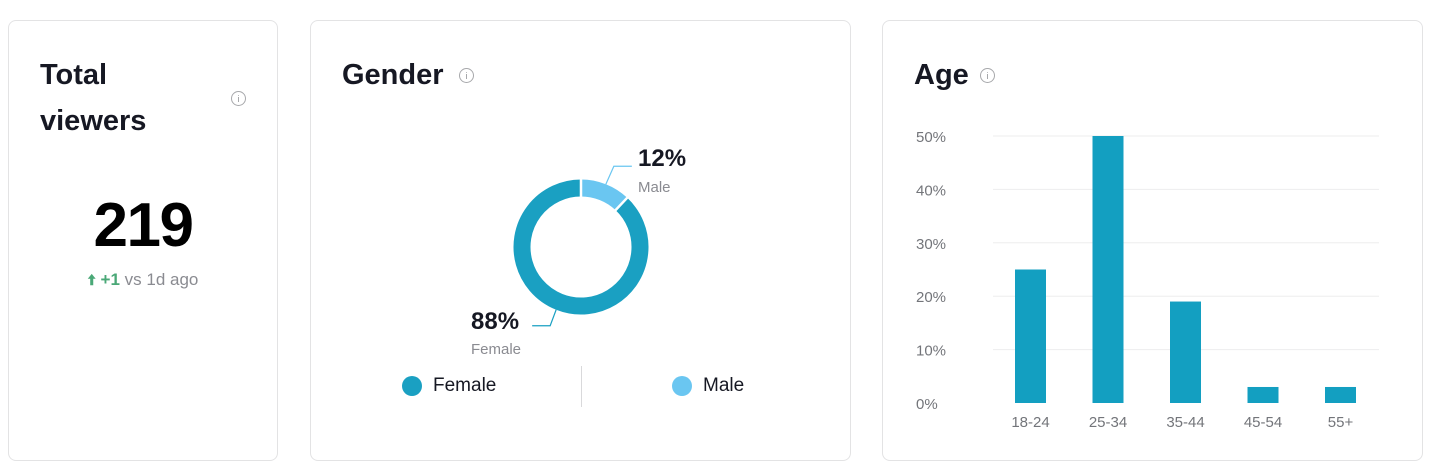  What do you see at coordinates (581, 247) in the screenshot?
I see `donut-slice-female` at bounding box center [581, 247].